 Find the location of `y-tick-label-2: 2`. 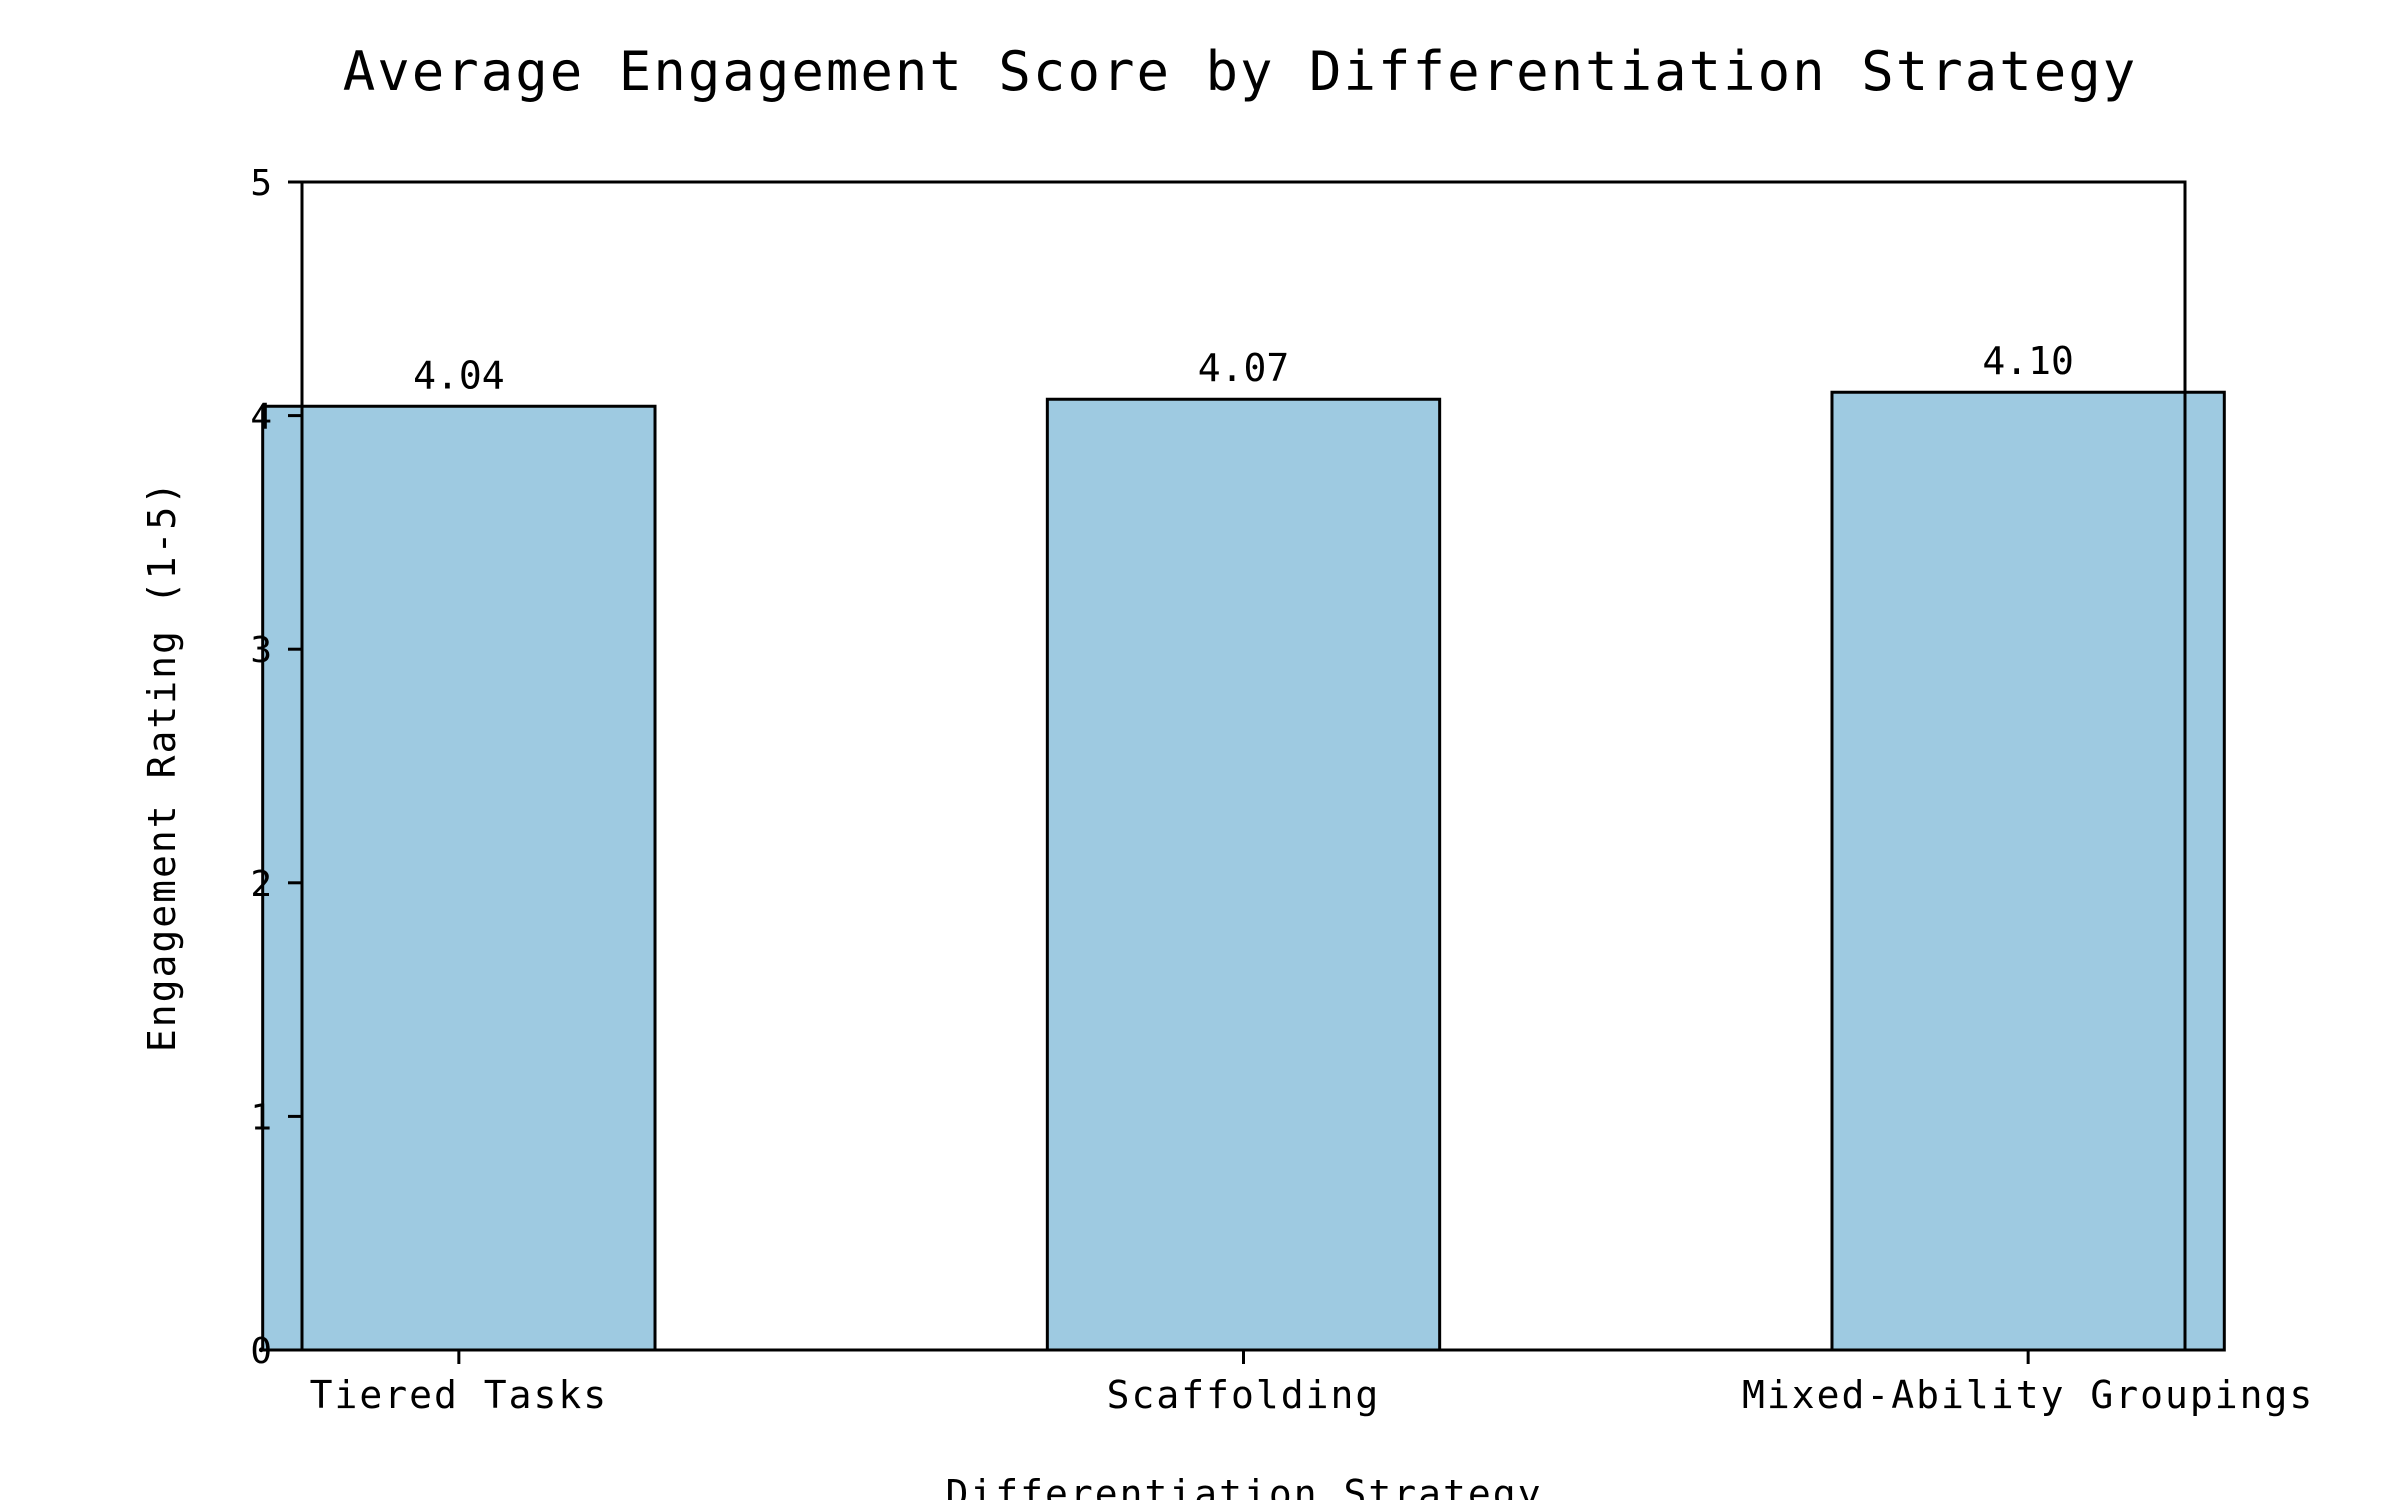

y-tick-label-2: 2 is located at coordinates (261, 884).